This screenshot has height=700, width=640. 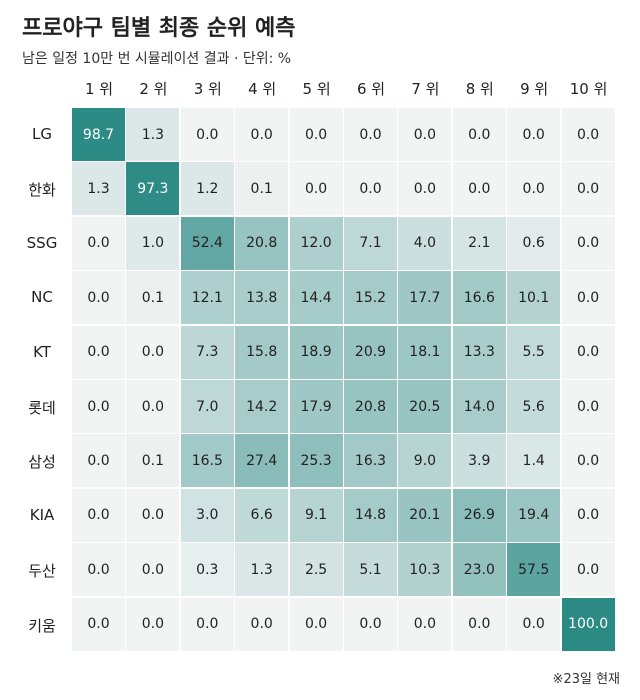 What do you see at coordinates (42, 190) in the screenshot?
I see `row-label: 한화` at bounding box center [42, 190].